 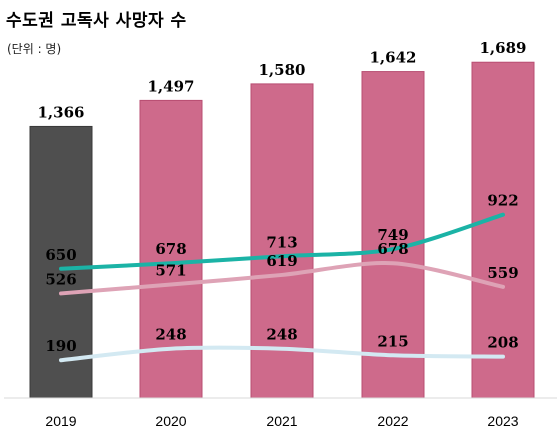 I want to click on chart-title: 수도권 고독사 사망자 수, so click(x=96, y=21).